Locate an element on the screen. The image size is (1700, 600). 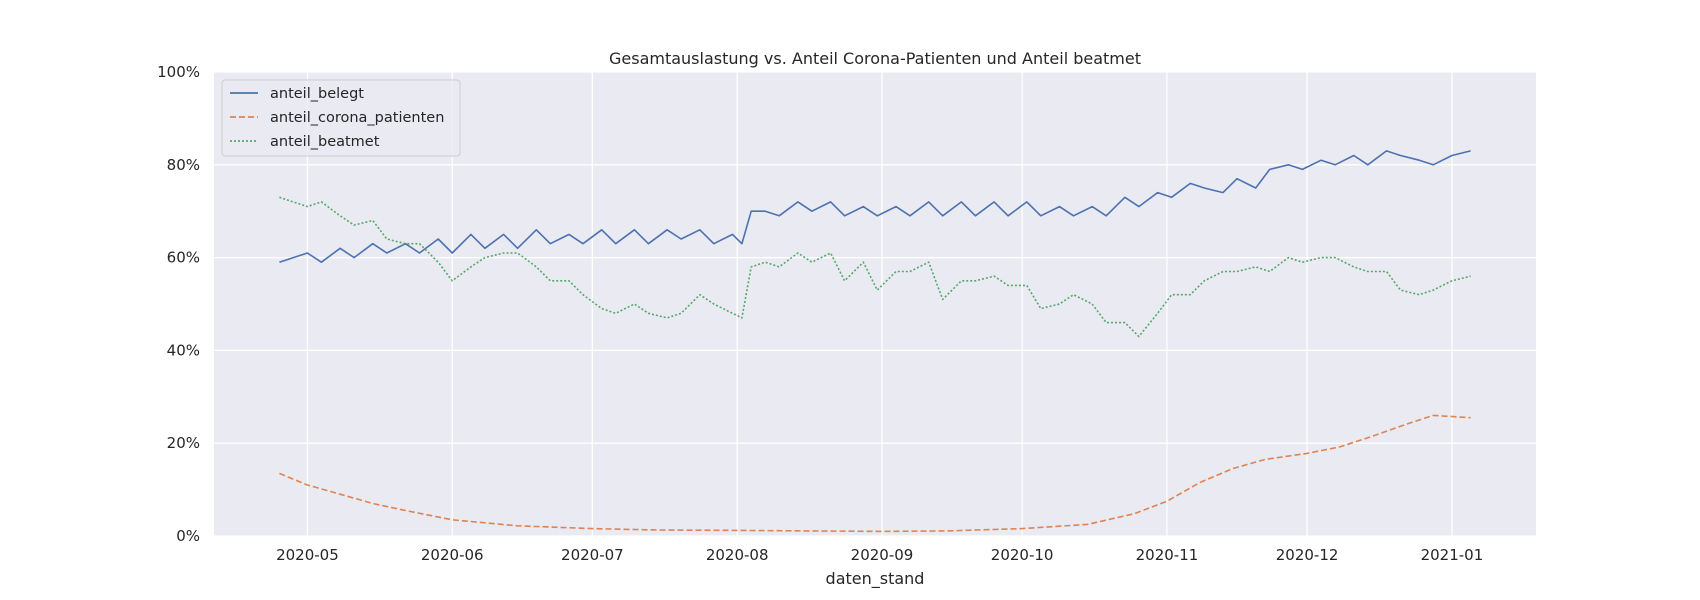
x-tick-label: 2020-09 is located at coordinates (882, 555).